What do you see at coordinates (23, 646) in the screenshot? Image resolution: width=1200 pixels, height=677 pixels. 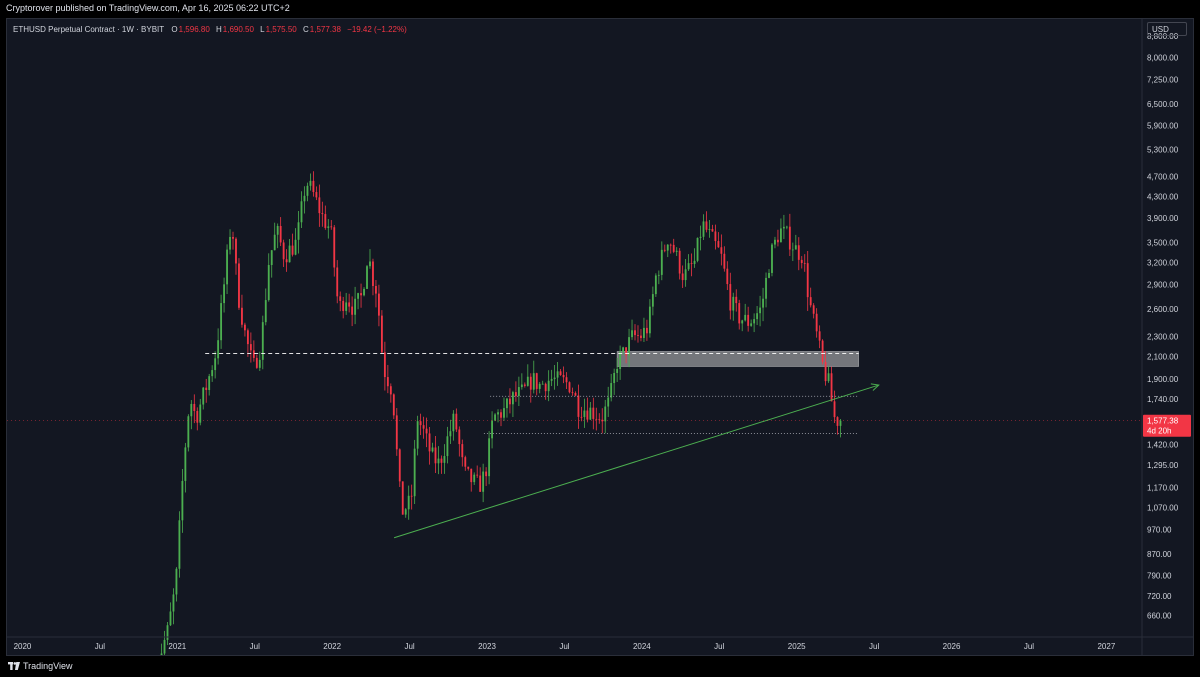 I see `time-tick-label: 2020` at bounding box center [23, 646].